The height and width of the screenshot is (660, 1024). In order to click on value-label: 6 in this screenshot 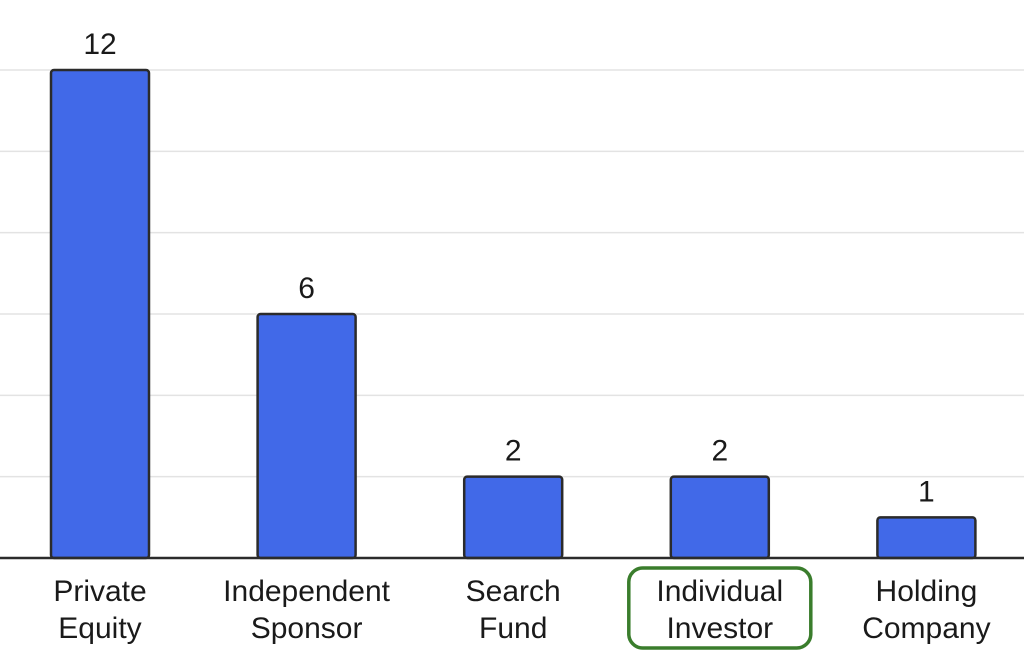, I will do `click(306, 288)`.